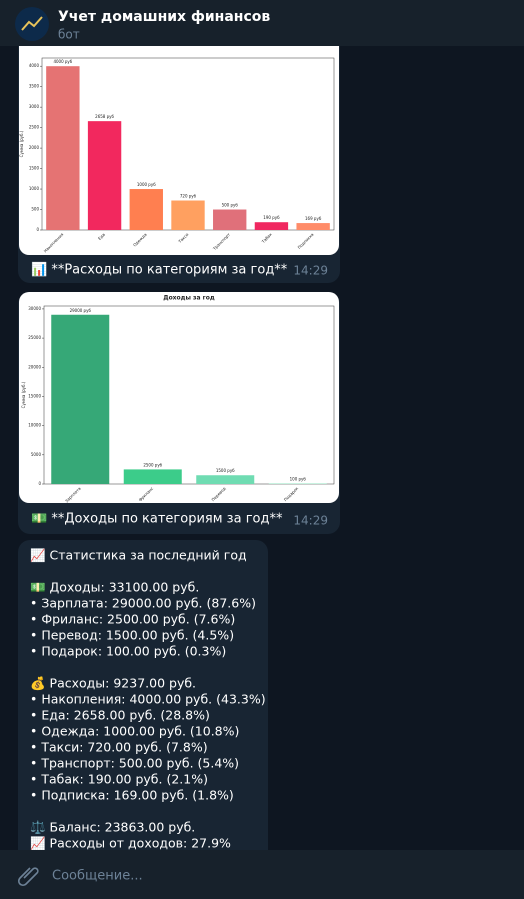 This screenshot has width=524, height=899. What do you see at coordinates (119, 779) in the screenshot?
I see `stats-line: • Табак: 190.00 руб. (2.1%)` at bounding box center [119, 779].